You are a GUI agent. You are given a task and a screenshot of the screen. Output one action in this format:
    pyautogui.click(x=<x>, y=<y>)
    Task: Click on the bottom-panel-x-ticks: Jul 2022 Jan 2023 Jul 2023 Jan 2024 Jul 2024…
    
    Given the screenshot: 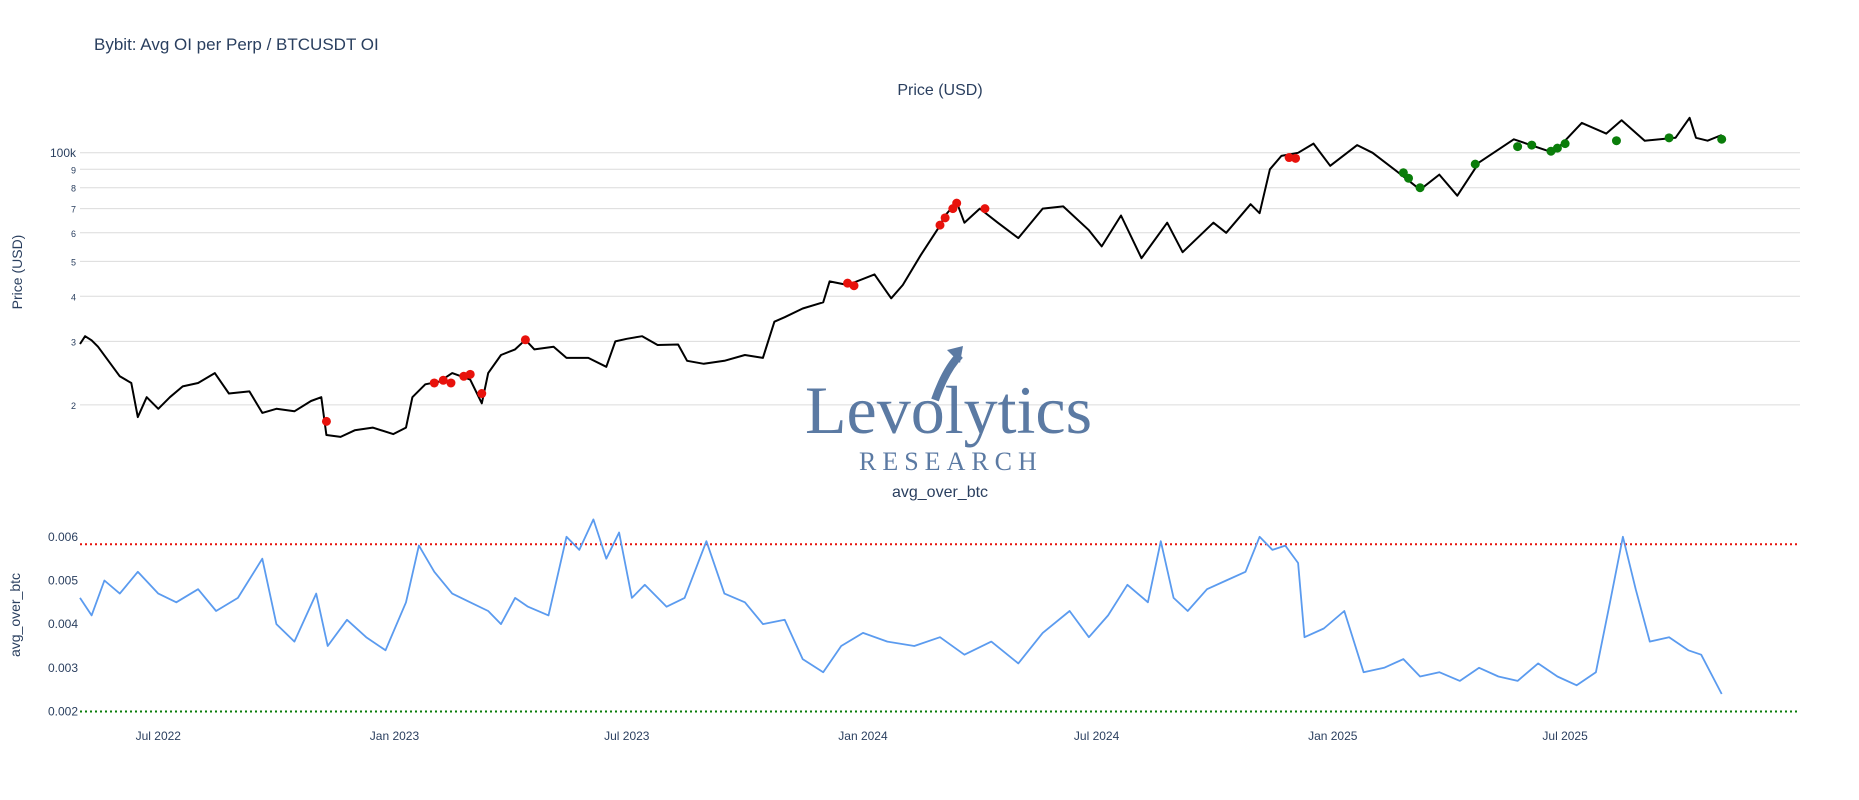 What is the action you would take?
    pyautogui.click(x=862, y=736)
    